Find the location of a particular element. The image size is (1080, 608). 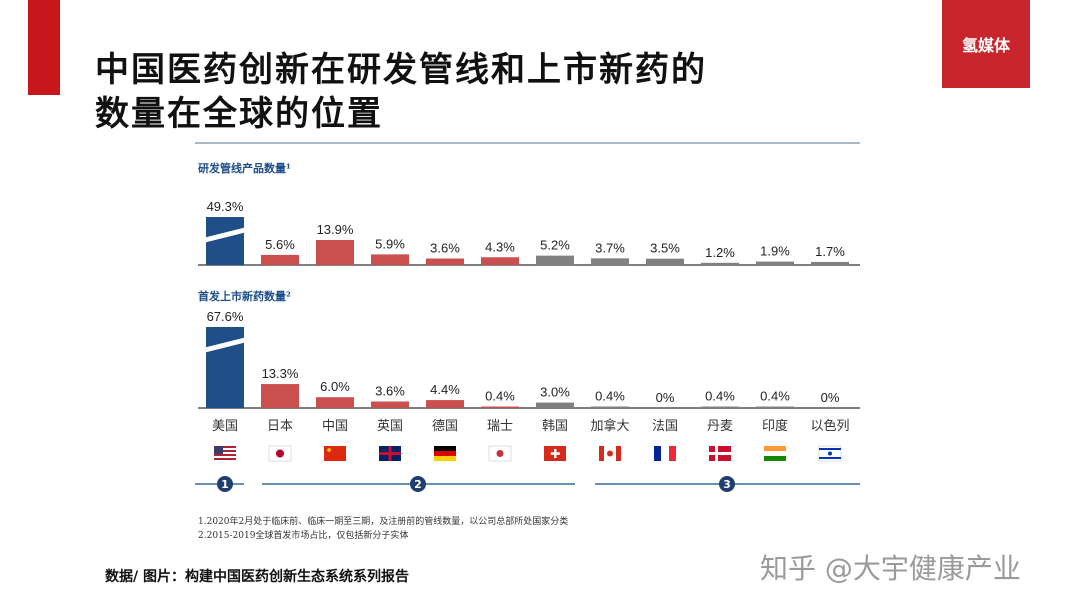

country-label: 瑞士 is located at coordinates (500, 426).